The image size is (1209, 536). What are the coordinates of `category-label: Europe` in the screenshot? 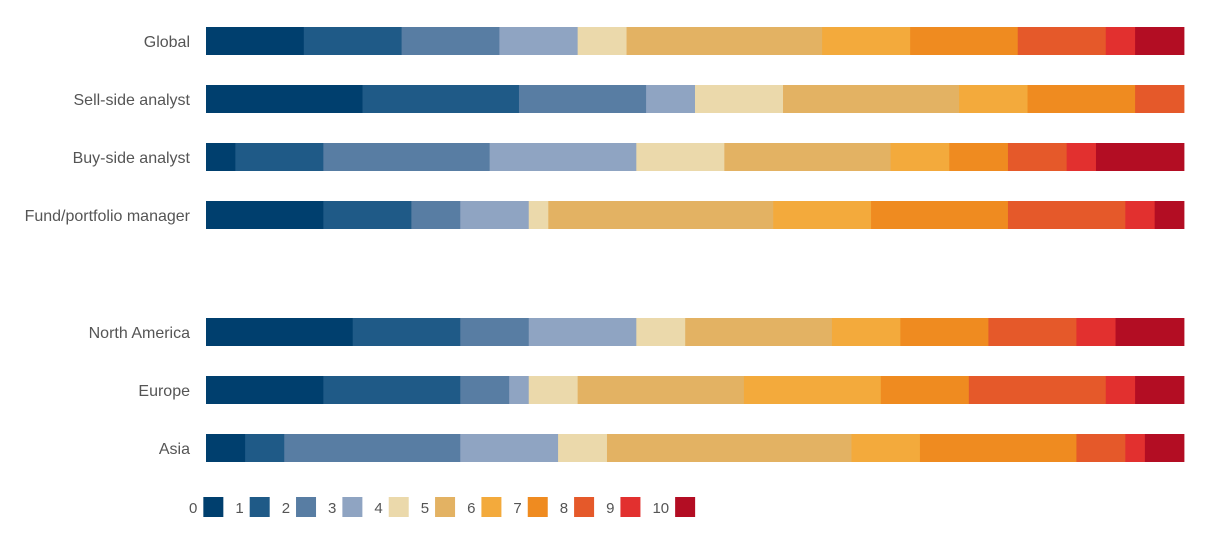 It's located at (164, 391).